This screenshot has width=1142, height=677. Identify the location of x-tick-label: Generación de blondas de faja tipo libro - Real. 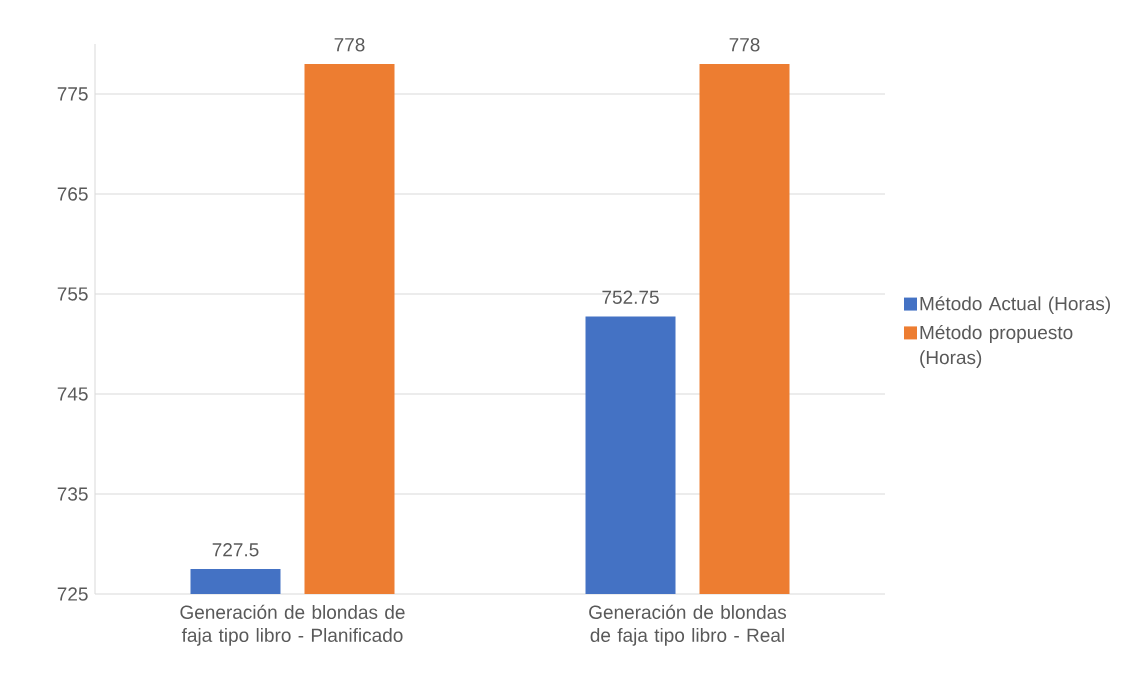
(688, 625).